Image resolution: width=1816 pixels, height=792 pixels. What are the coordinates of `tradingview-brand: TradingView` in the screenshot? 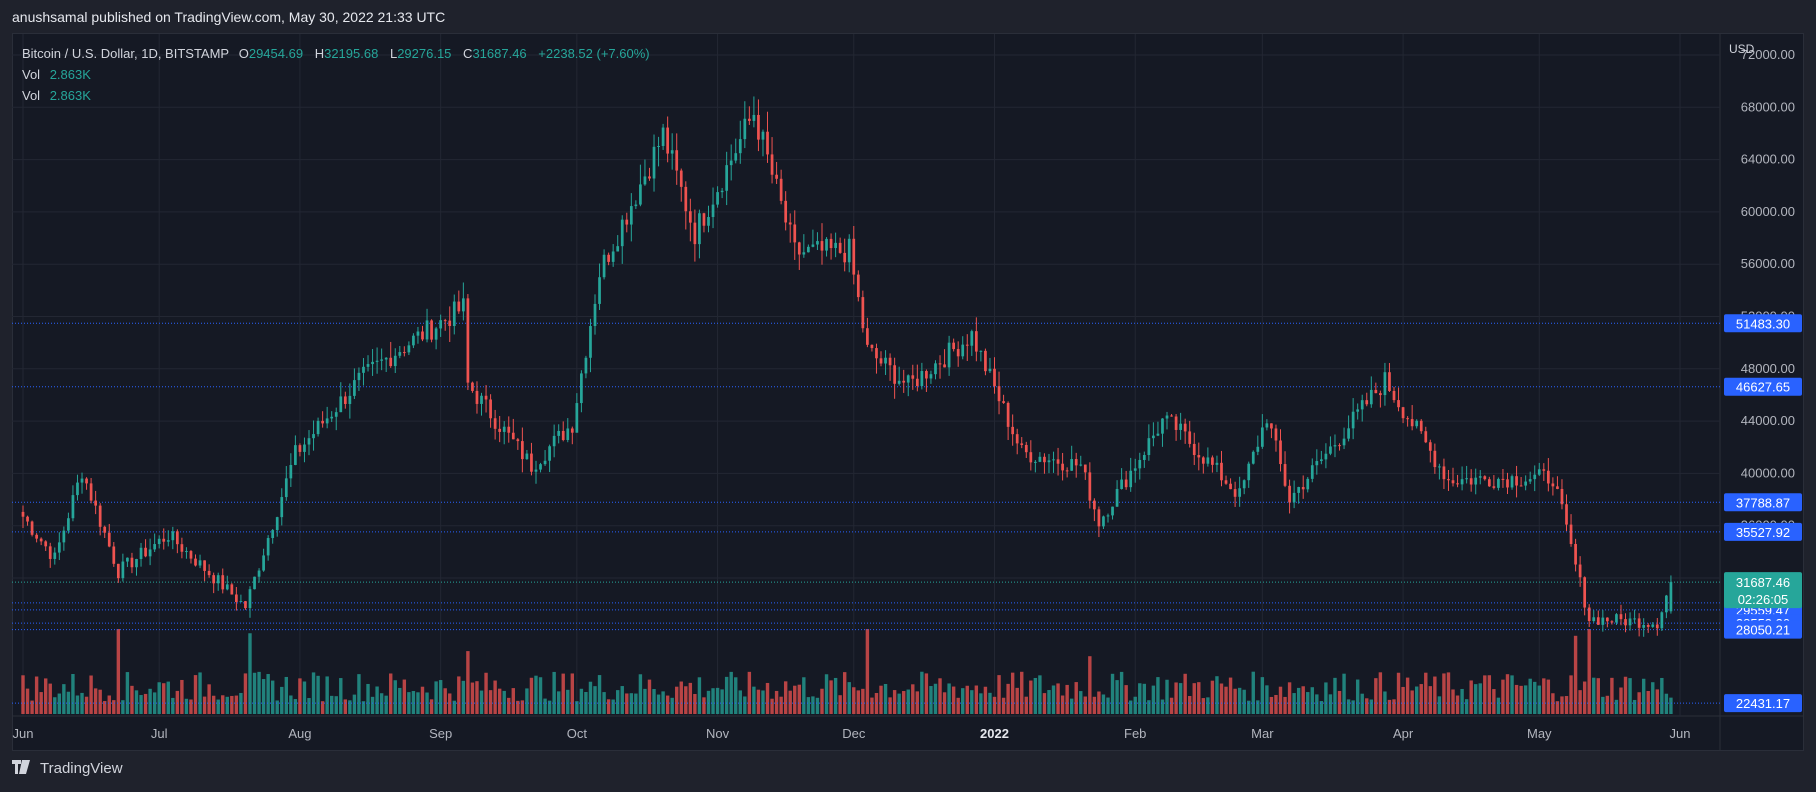 It's located at (67, 768).